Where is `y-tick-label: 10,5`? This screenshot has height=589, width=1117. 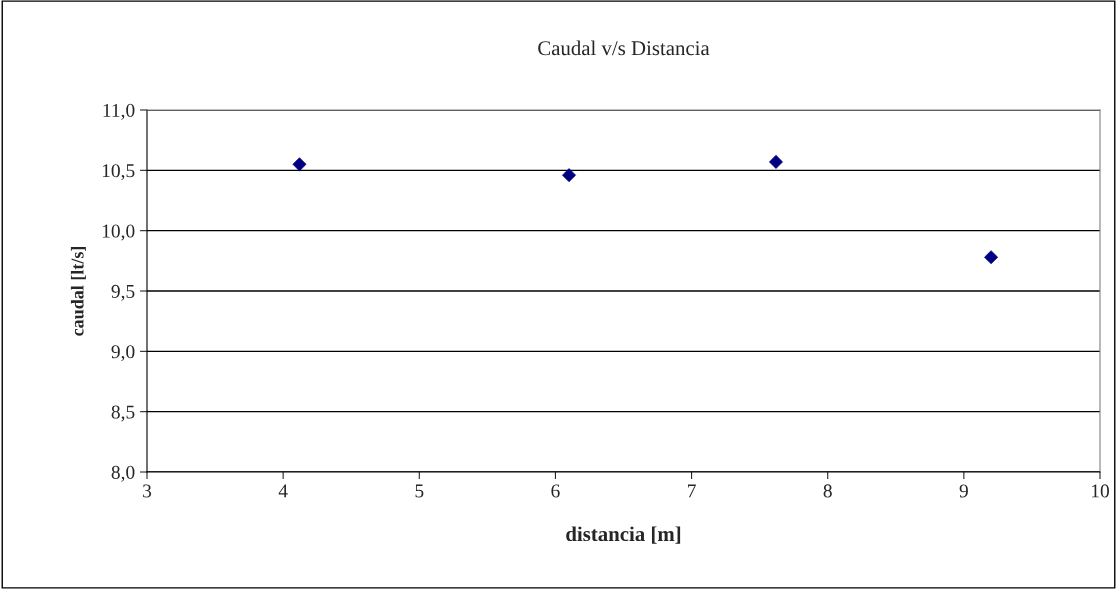 y-tick-label: 10,5 is located at coordinates (118, 172).